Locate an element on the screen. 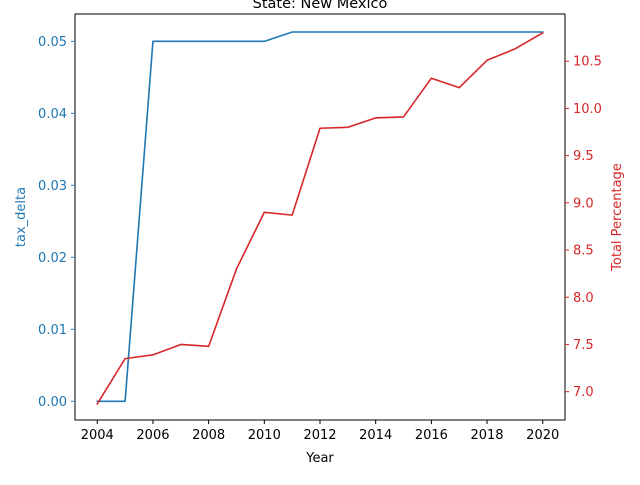 The width and height of the screenshot is (640, 485). left-y-axis-label: tax_delta is located at coordinates (21, 217).